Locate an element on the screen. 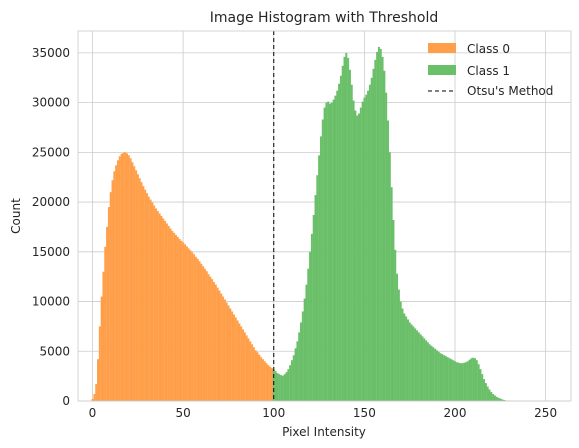 This screenshot has height=448, width=579. x-tick-label: 200 is located at coordinates (455, 413).